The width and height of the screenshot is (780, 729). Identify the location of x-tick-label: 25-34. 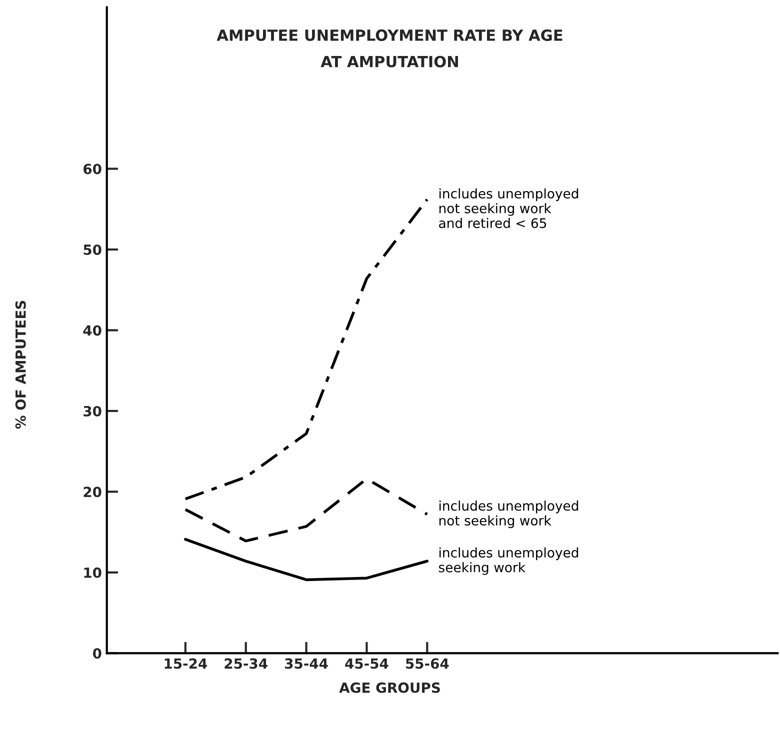
(246, 663).